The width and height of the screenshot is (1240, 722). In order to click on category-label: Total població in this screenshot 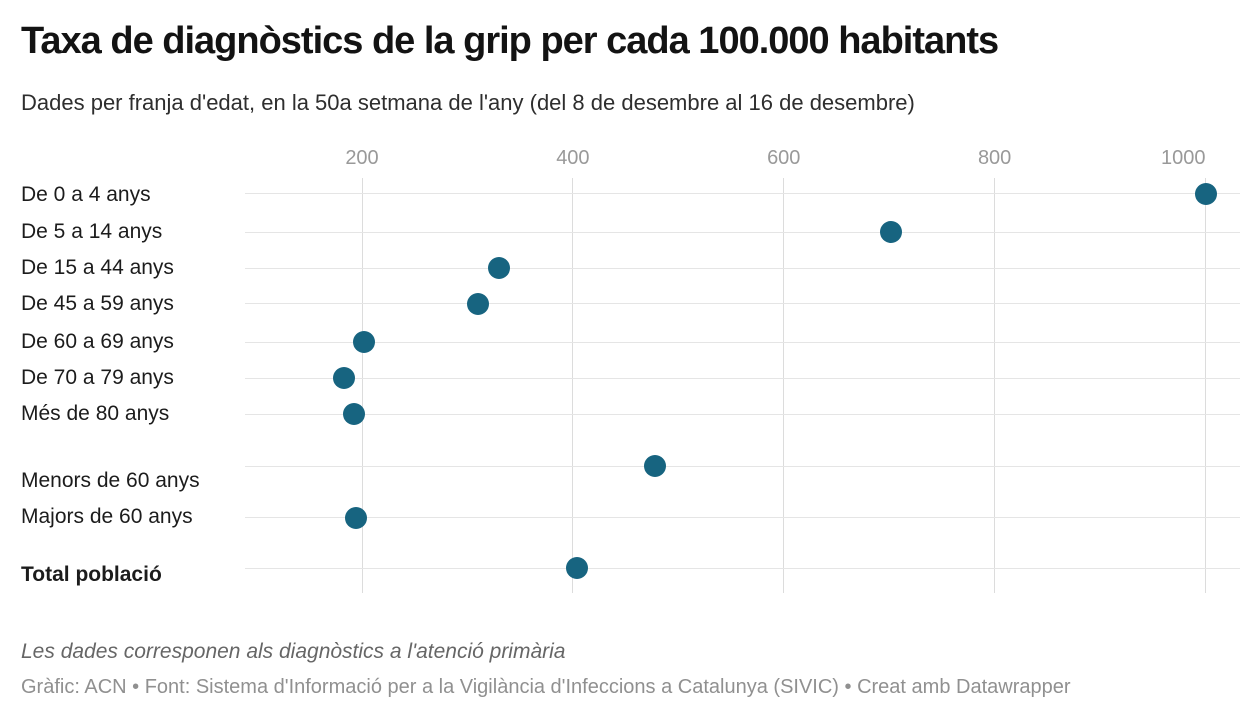, I will do `click(91, 574)`.